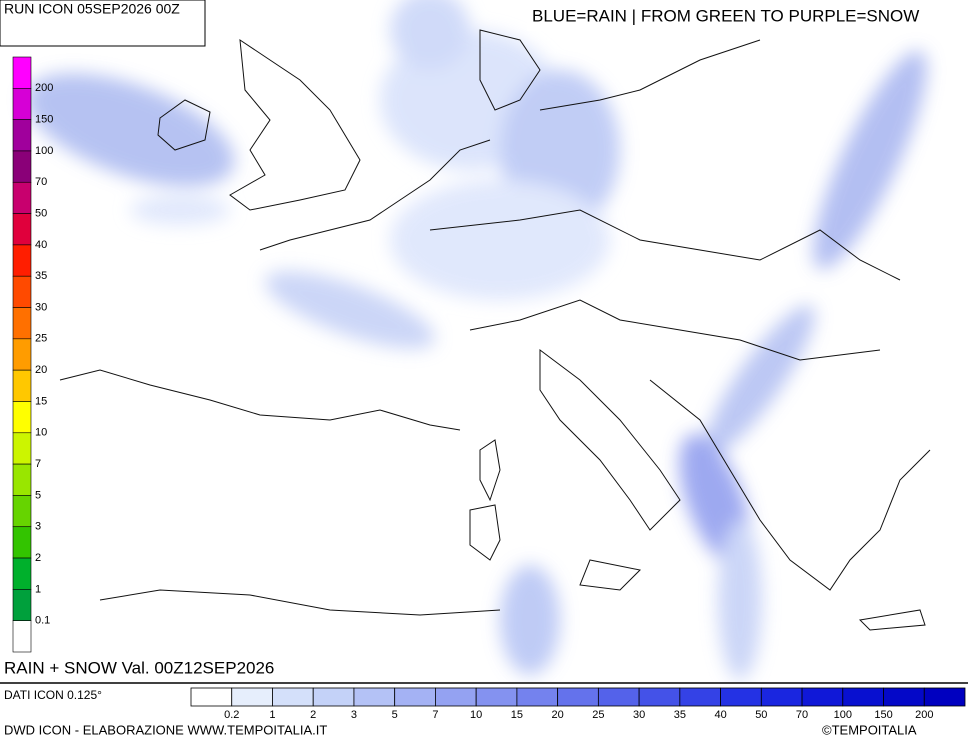  I want to click on scale-label: 0.1, so click(42, 621).